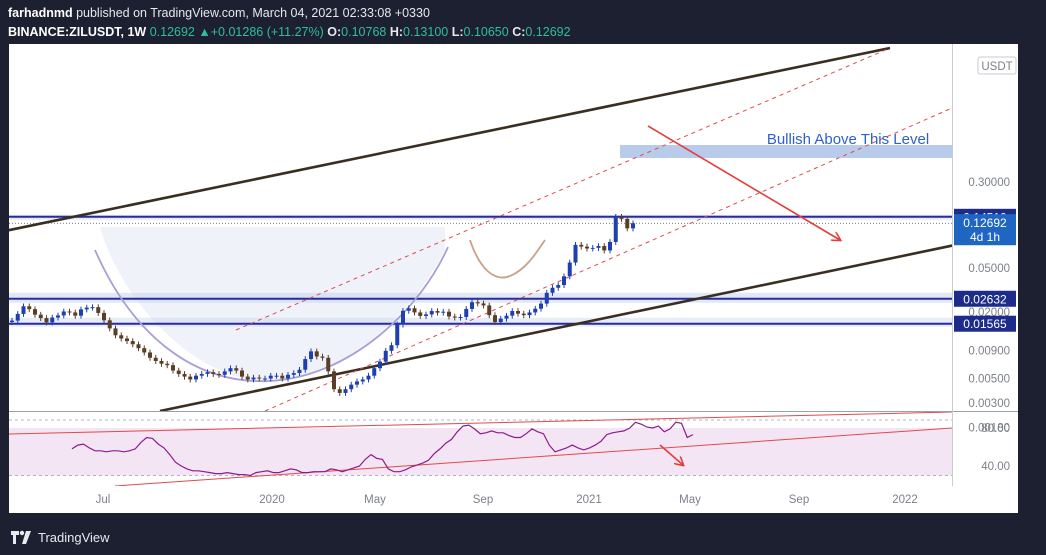 The image size is (1046, 555). What do you see at coordinates (60, 537) in the screenshot?
I see `tradingview-logo: TradingView` at bounding box center [60, 537].